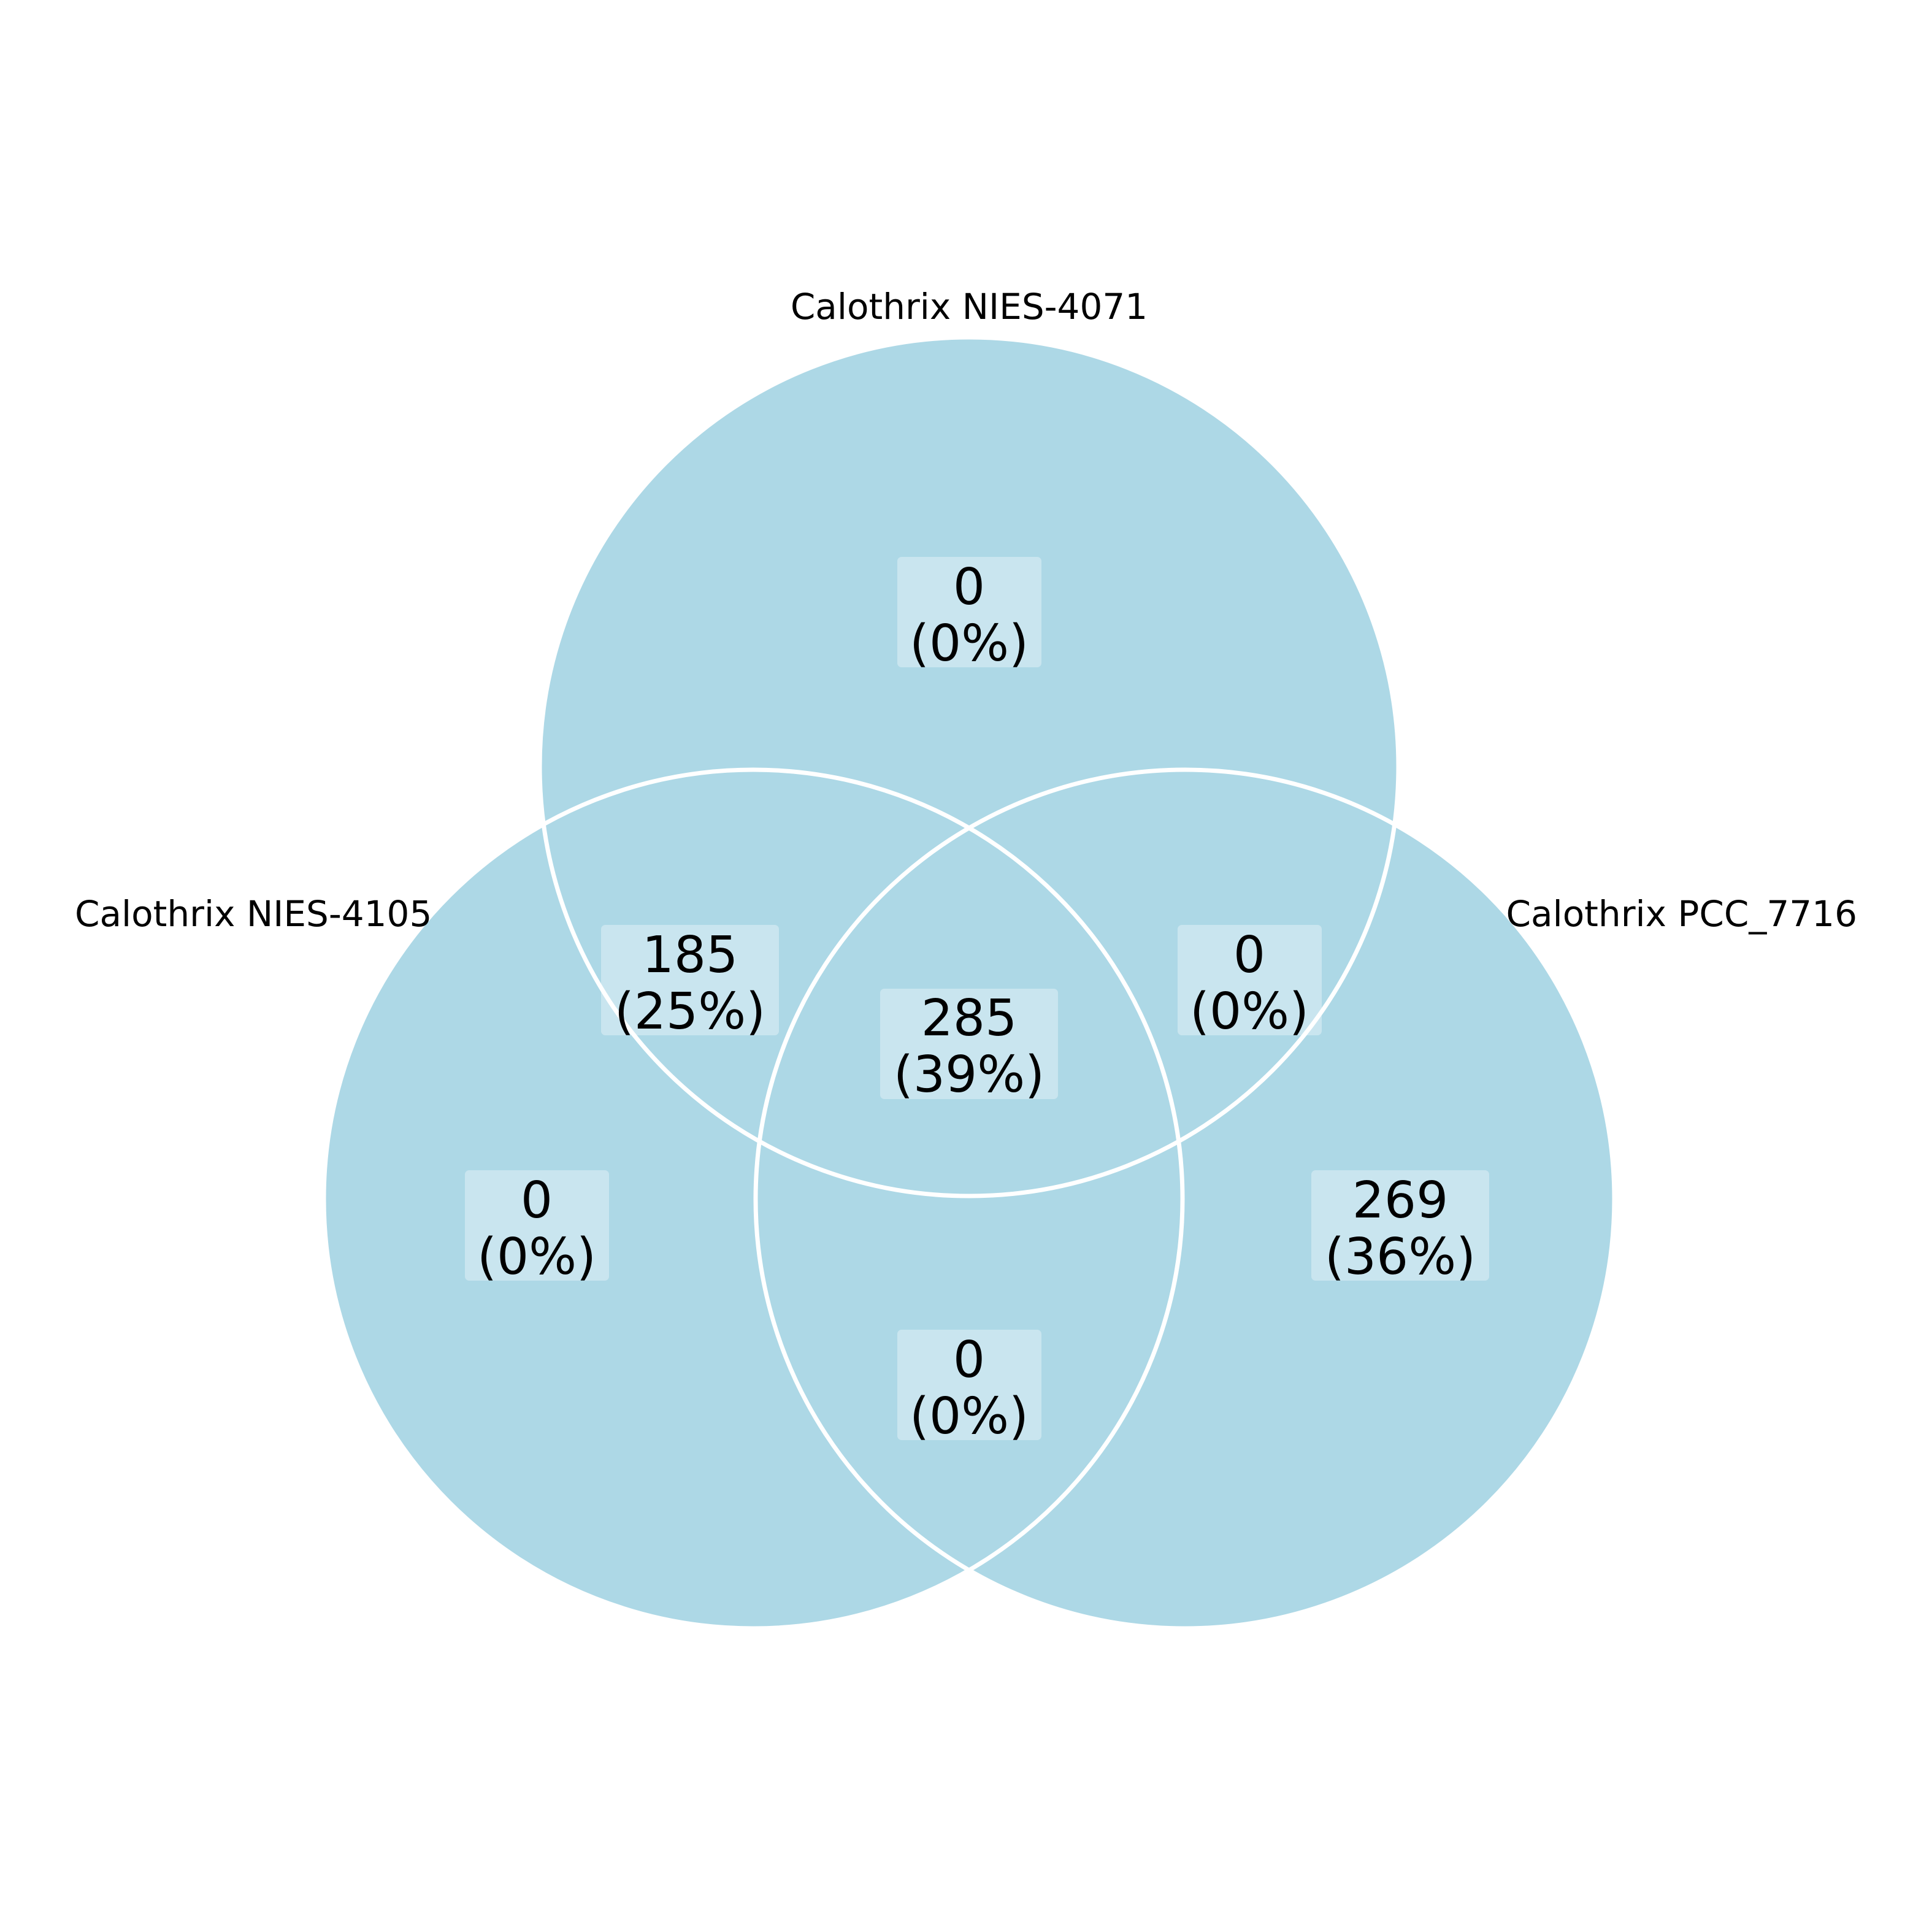  I want to click on set-label-nies4071: Calothrix NIES-4071, so click(969, 307).